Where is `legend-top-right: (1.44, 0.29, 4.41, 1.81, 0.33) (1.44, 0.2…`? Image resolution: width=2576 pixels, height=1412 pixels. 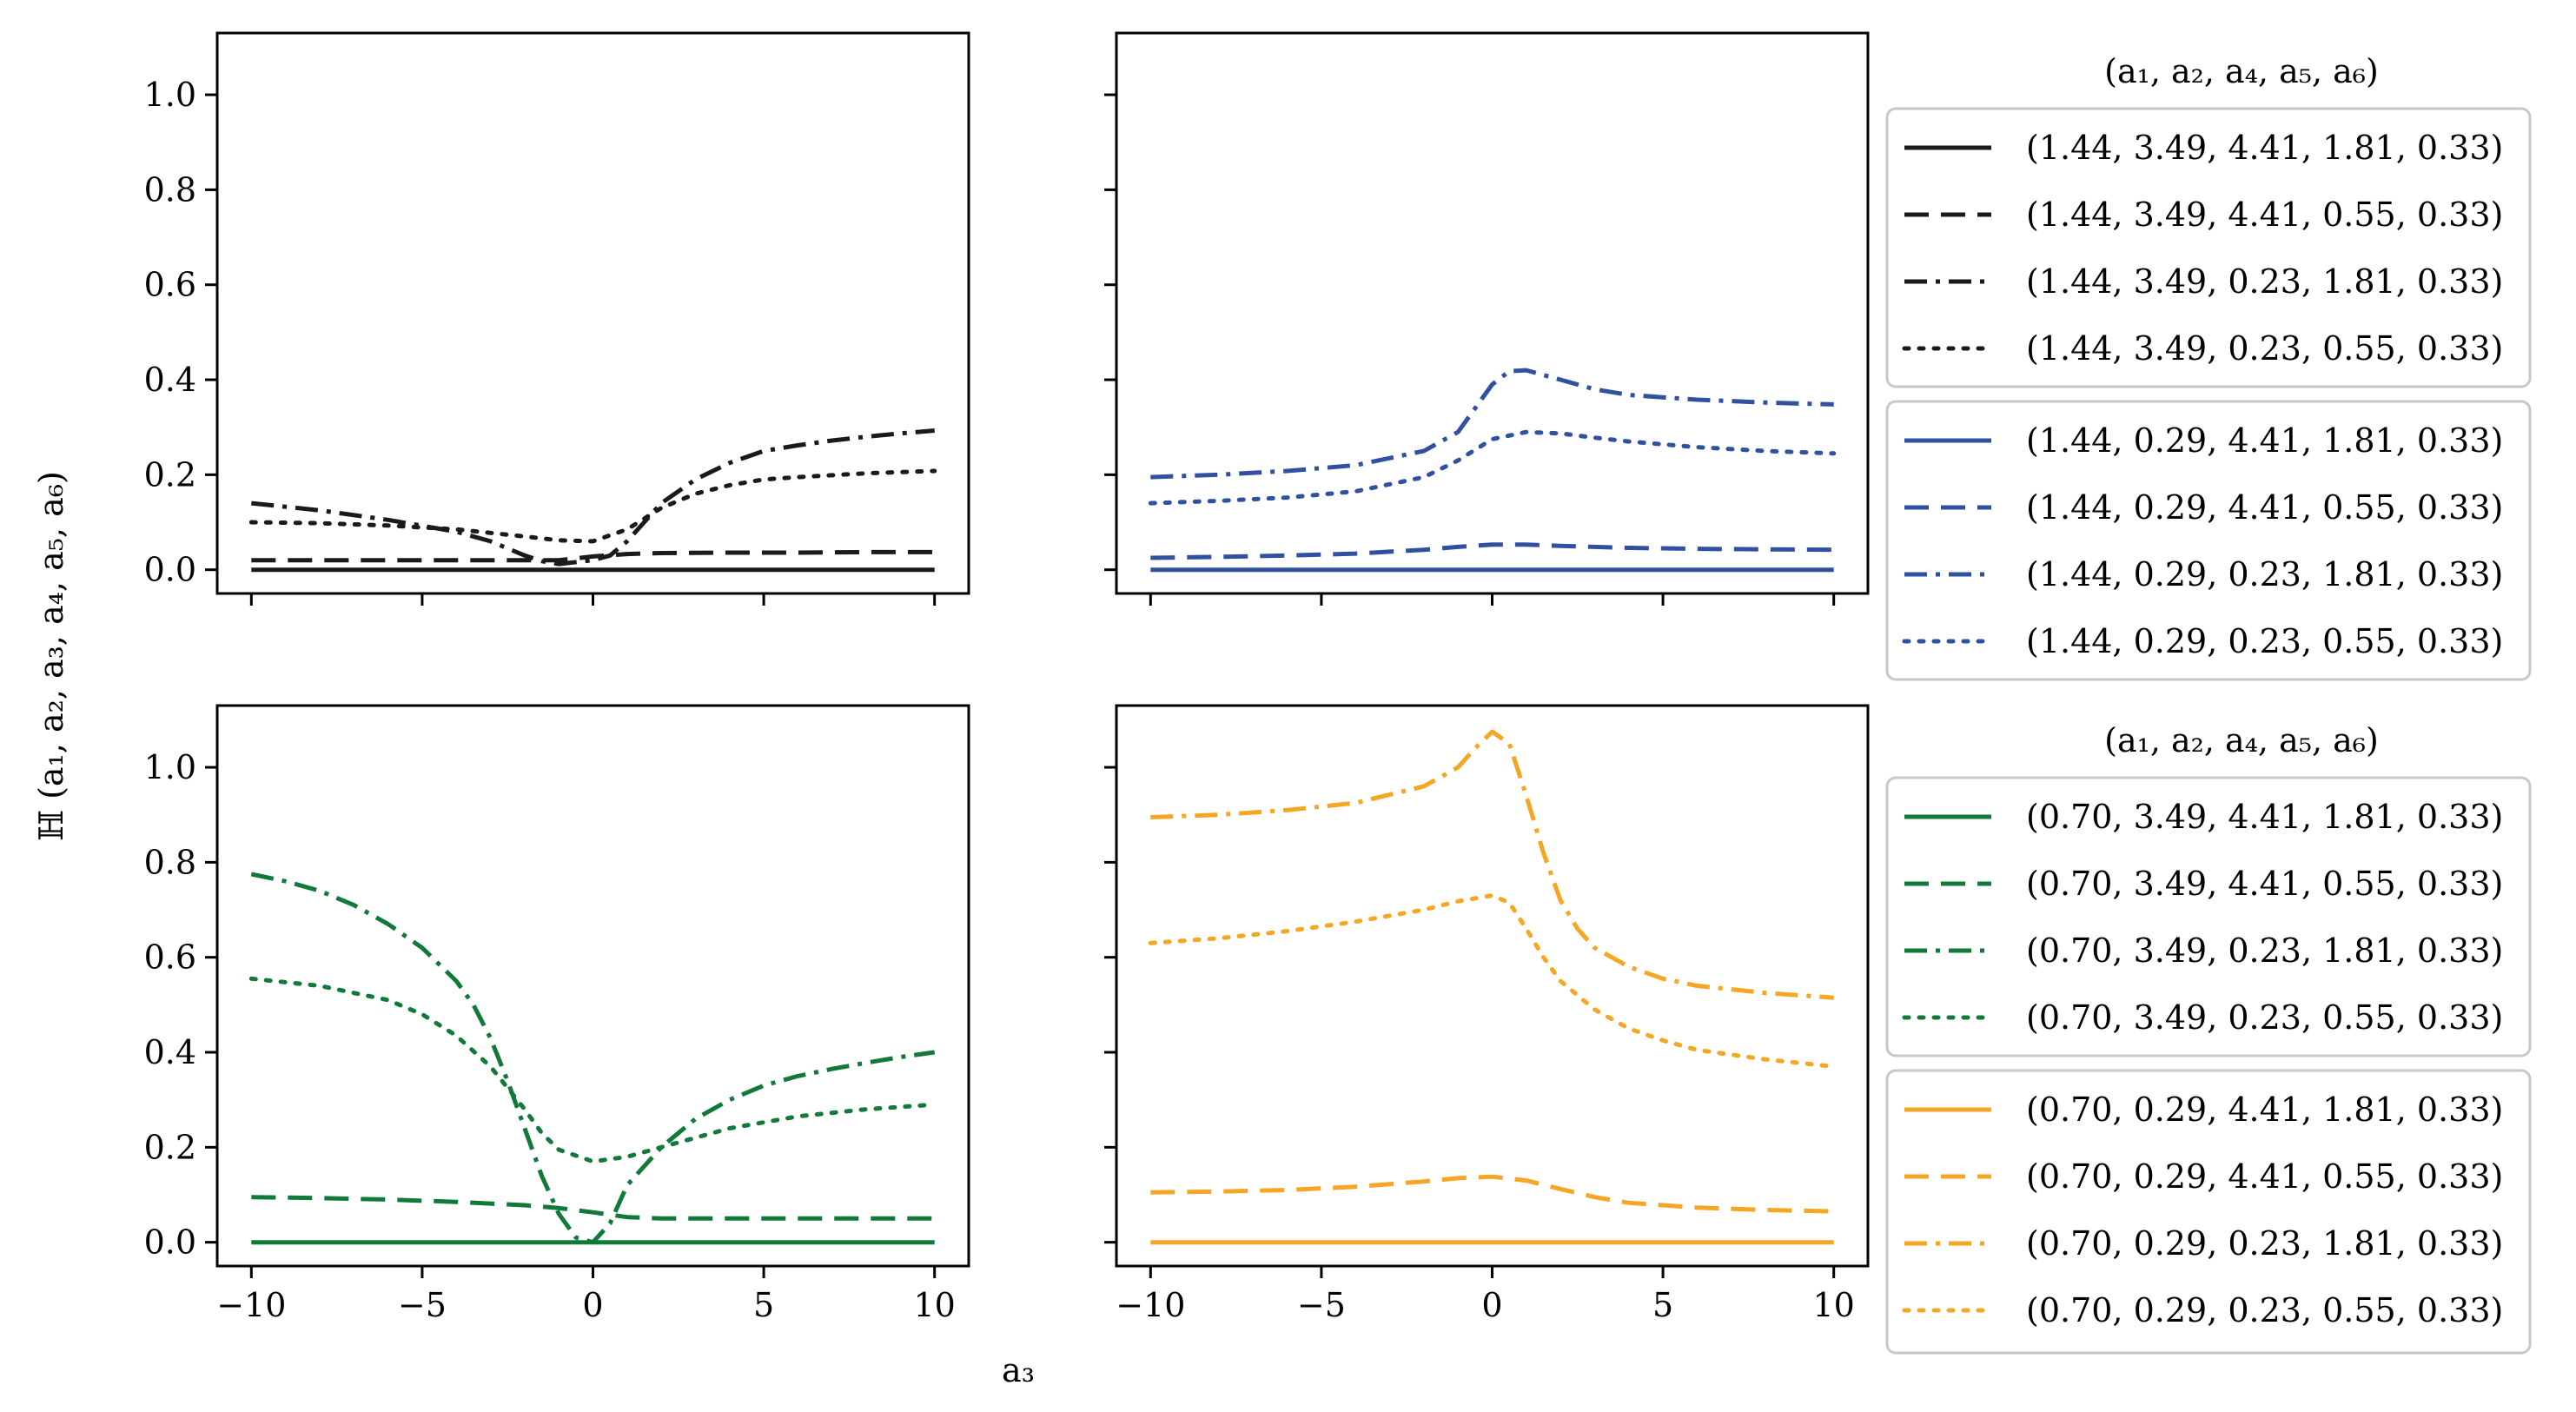
legend-top-right: (1.44, 0.29, 4.41, 1.81, 0.33) (1.44, 0.2… is located at coordinates (2208, 540).